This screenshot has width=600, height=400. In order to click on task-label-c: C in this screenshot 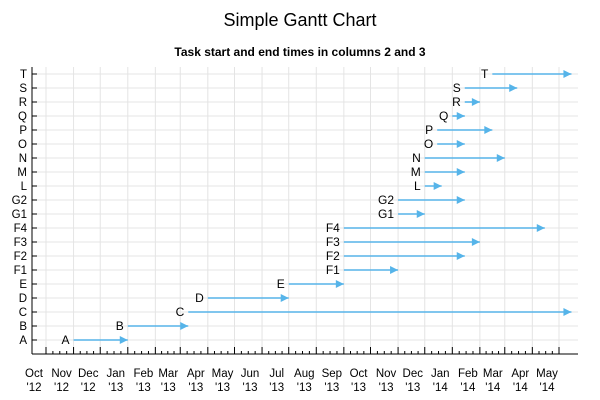, I will do `click(180, 312)`.